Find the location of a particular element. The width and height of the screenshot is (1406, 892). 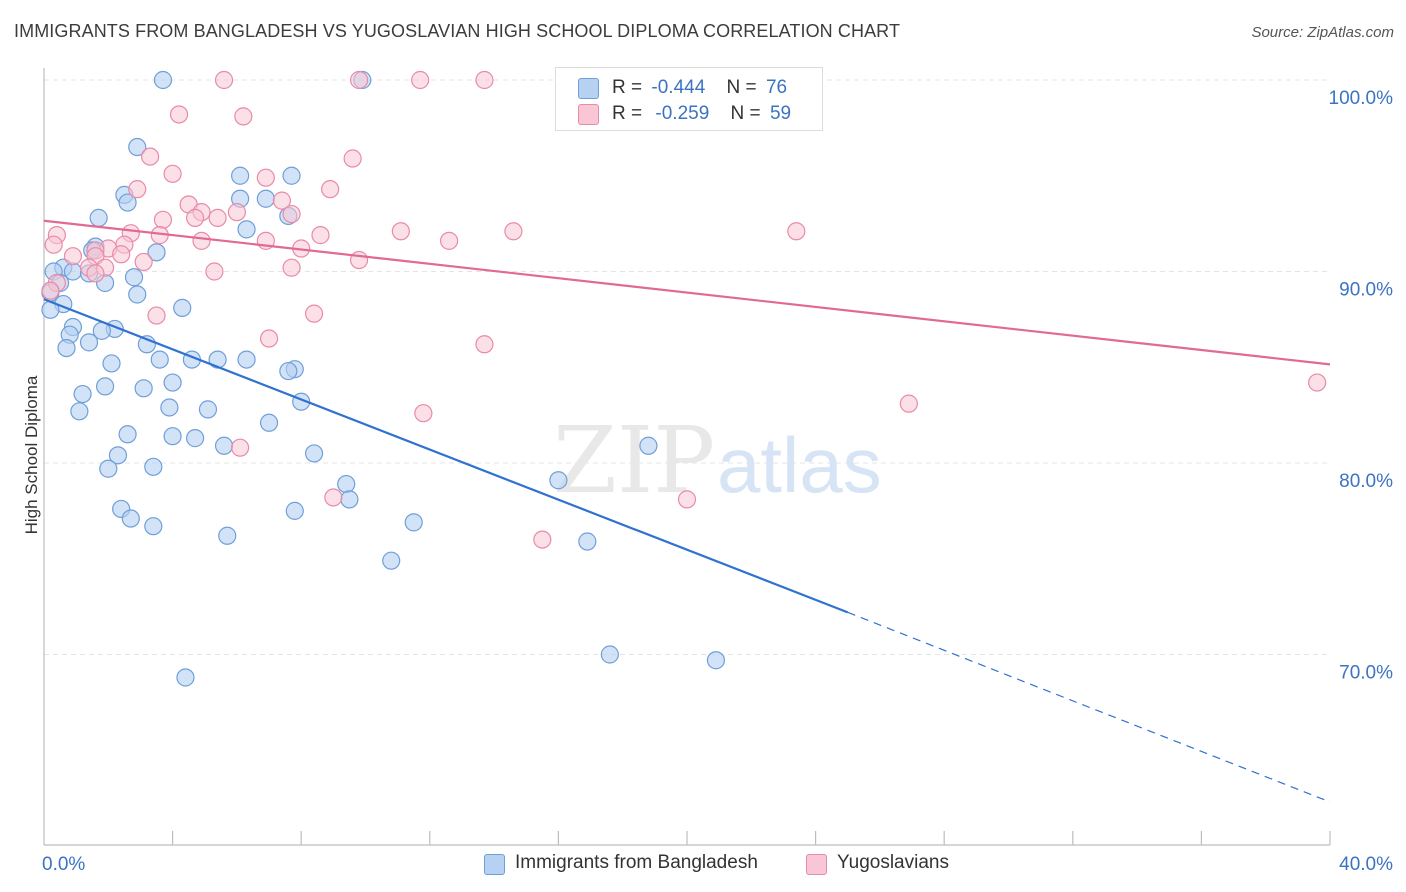

correlation-legend: R = -0.444 N = 76 R = -0.259 N = 59 is located at coordinates (689, 99).